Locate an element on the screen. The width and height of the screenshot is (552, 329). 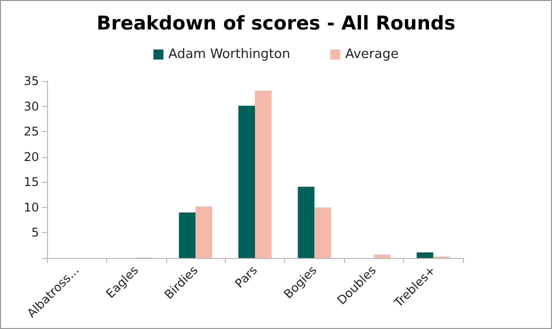
y-tick-label: 5 is located at coordinates (35, 233).